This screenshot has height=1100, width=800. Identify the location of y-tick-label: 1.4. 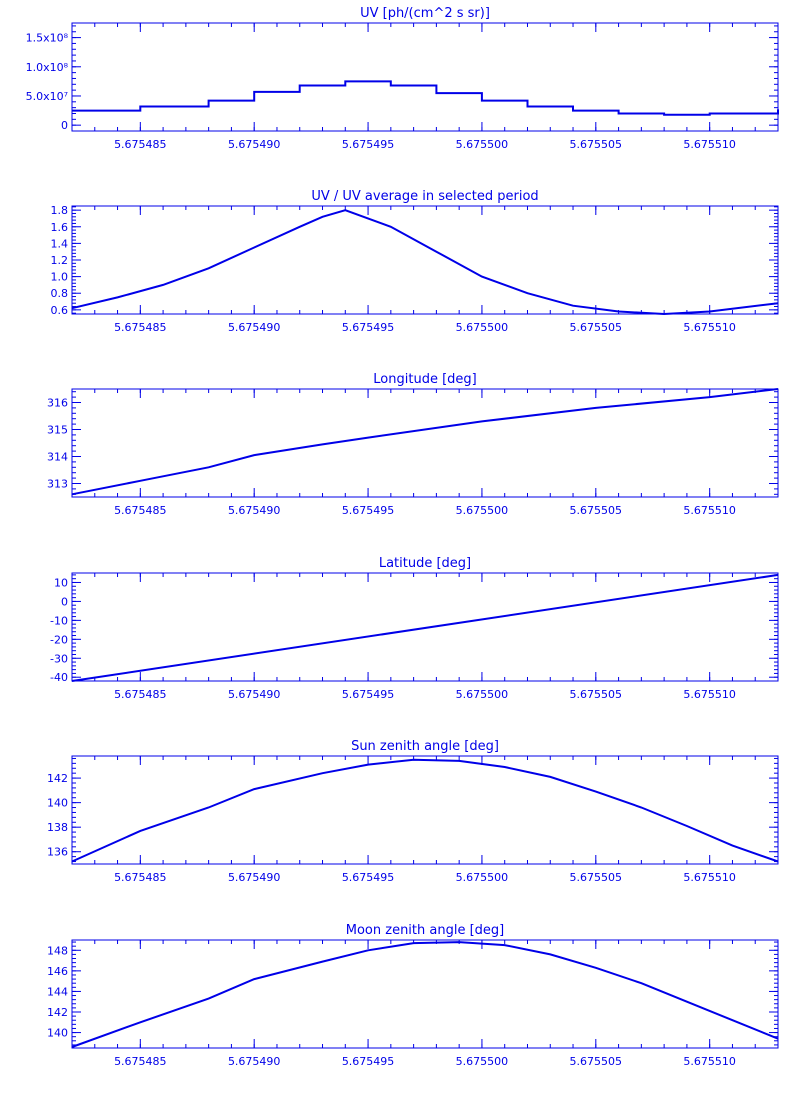
(60, 243).